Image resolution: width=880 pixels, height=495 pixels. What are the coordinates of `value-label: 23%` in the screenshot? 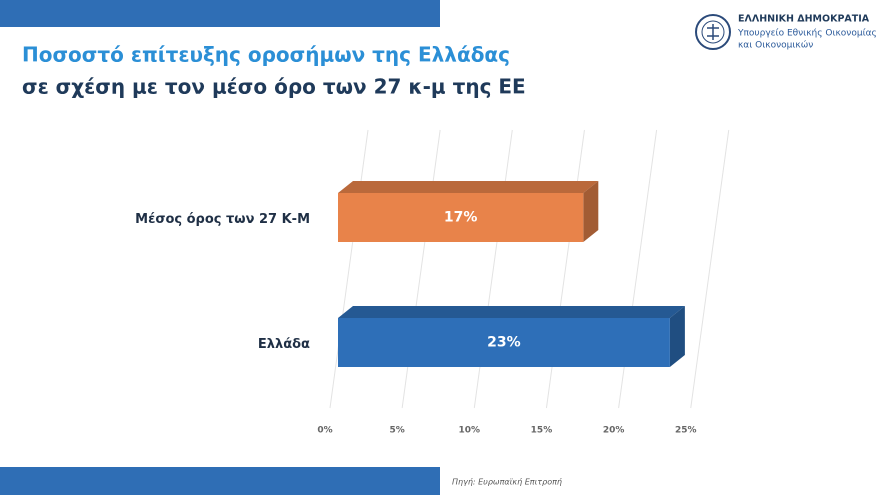 It's located at (504, 343).